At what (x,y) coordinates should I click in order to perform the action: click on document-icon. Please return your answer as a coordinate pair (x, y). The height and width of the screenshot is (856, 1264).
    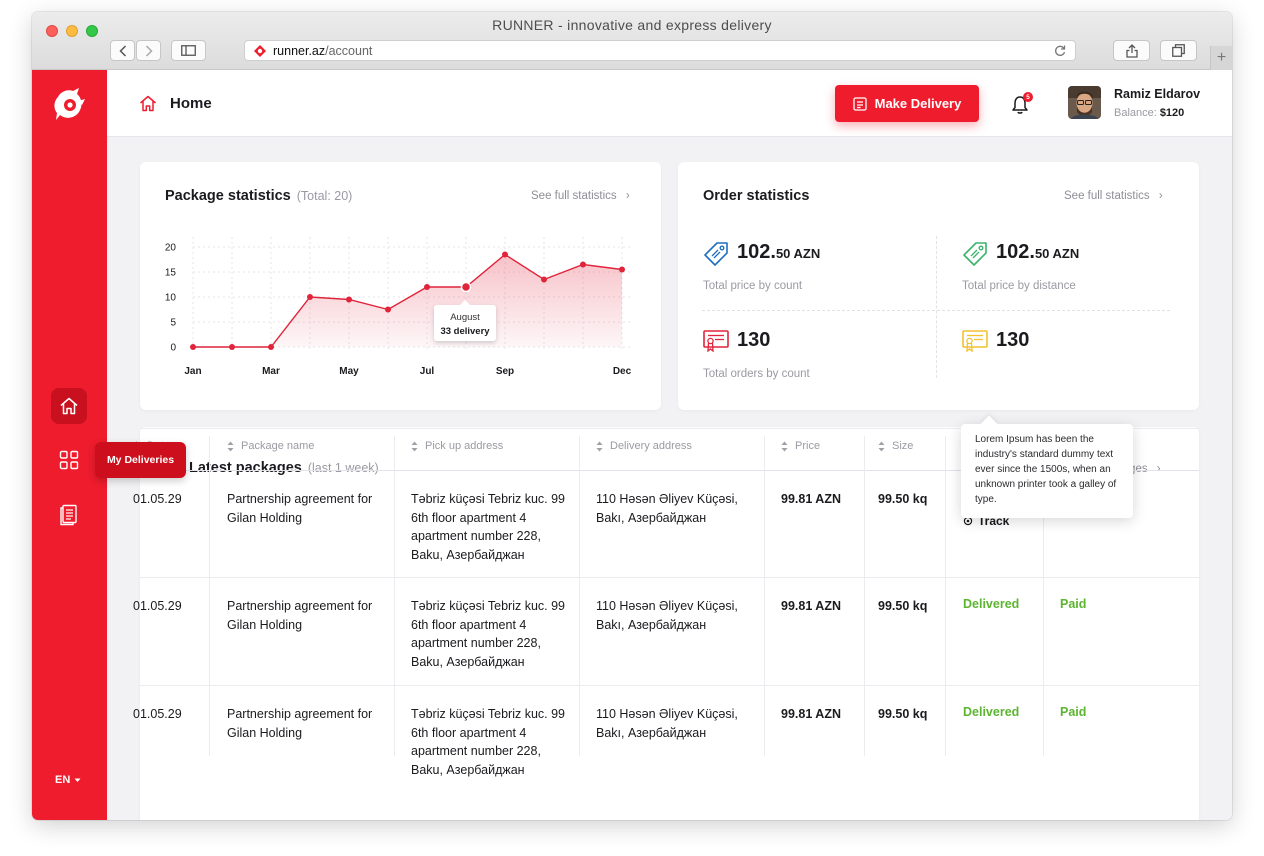
    Looking at the image, I should click on (68, 515).